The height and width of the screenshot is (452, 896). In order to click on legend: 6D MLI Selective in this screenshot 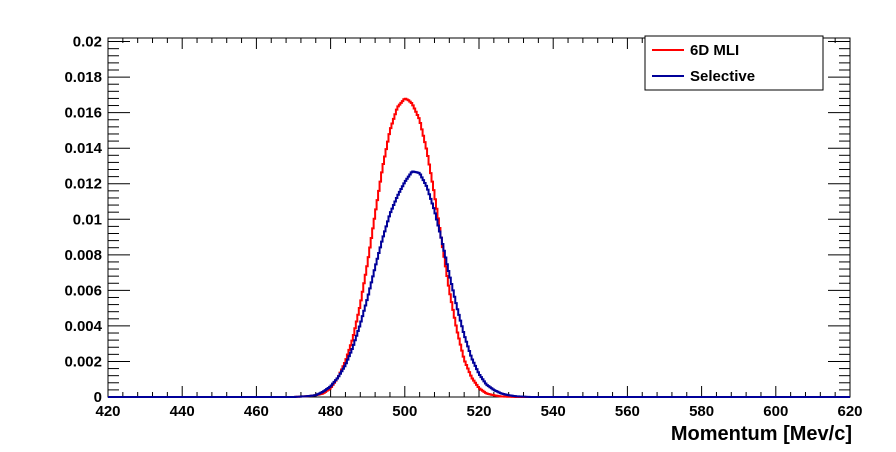, I will do `click(734, 63)`.